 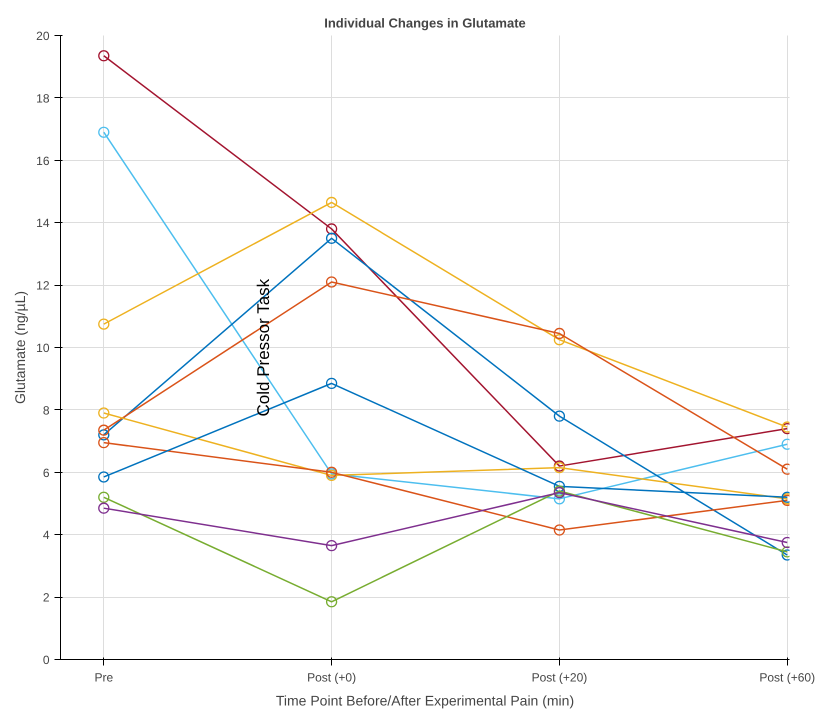 I want to click on y-axis-title: Glutamate (ng/µL), so click(x=20, y=347).